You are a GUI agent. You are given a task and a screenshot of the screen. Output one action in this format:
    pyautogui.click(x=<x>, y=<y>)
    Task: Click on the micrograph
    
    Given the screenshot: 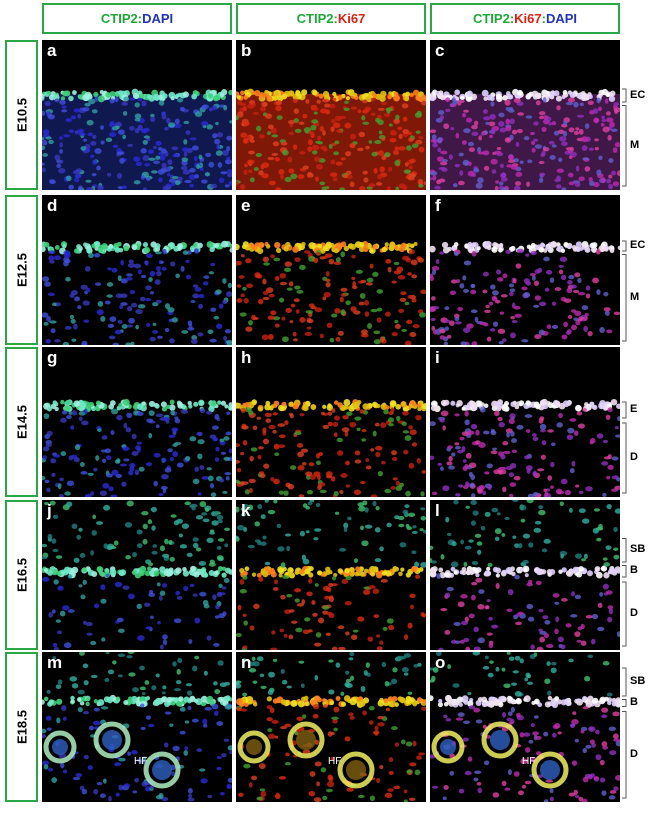 What is the action you would take?
    pyautogui.click(x=331, y=448)
    